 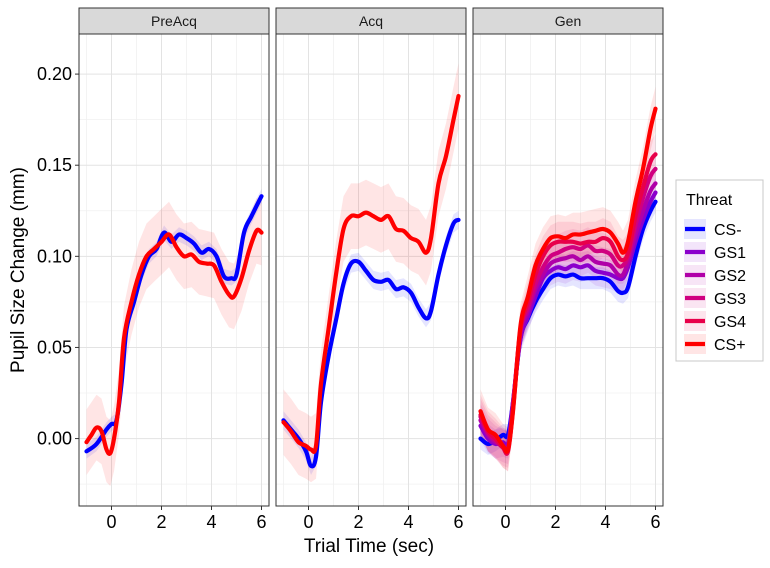 I want to click on y-axis-label: Pupil Size Change (mm), so click(x=18, y=270).